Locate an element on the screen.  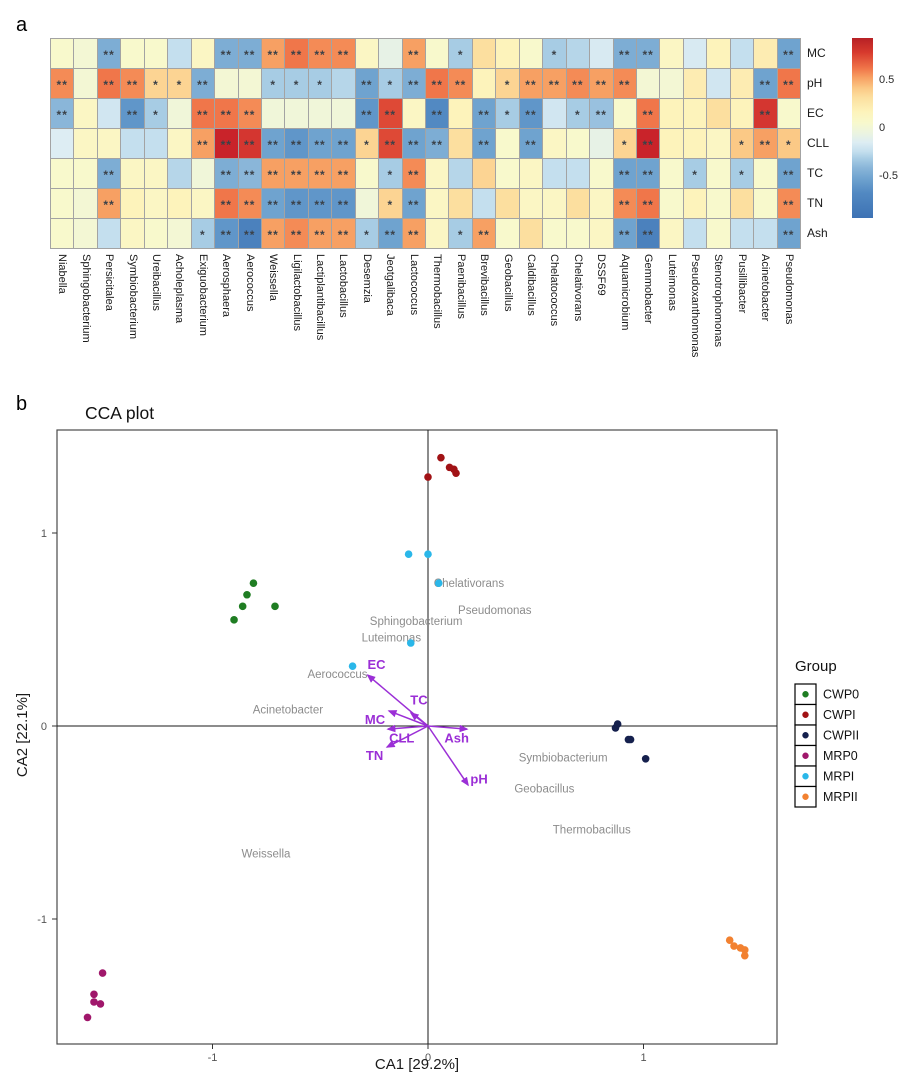
colorbar-tick-label: 0 is located at coordinates (882, 128).